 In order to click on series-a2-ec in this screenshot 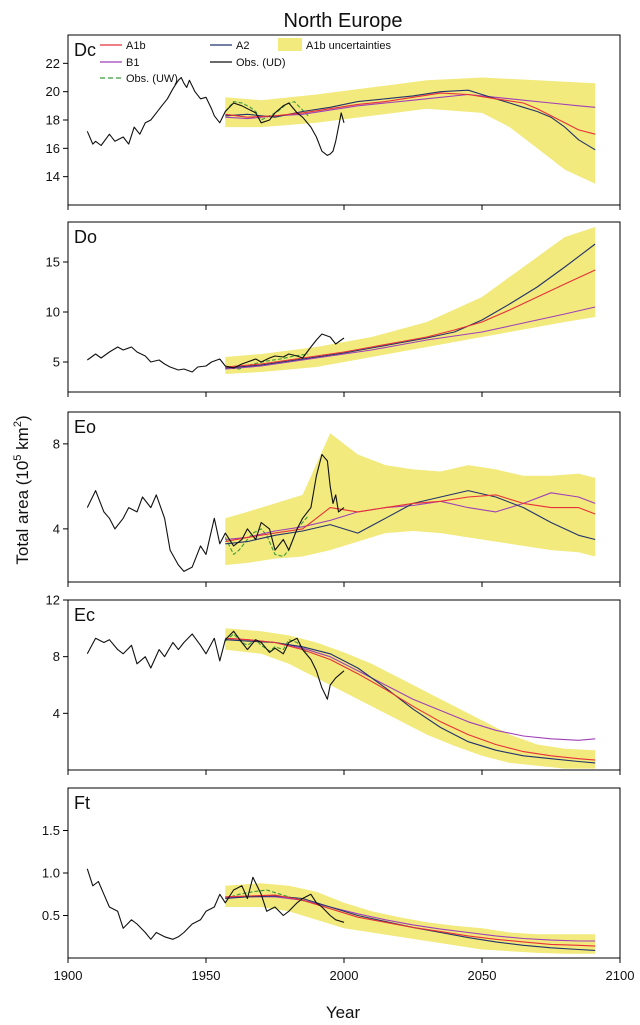, I will do `click(410, 701)`.